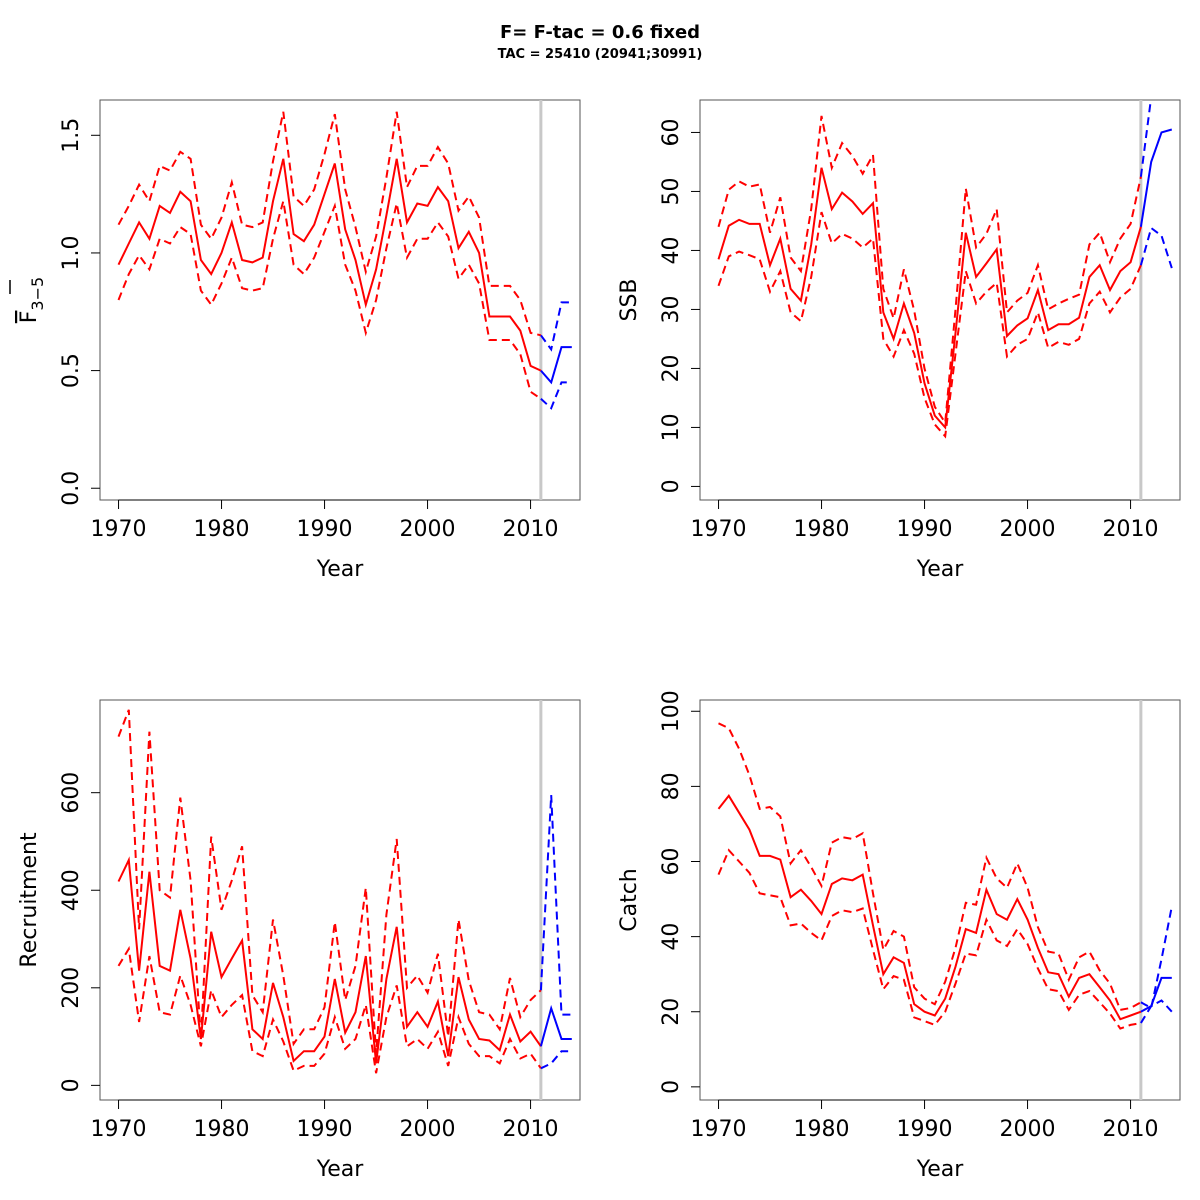  I want to click on y-tick-label: 600, so click(71, 793).